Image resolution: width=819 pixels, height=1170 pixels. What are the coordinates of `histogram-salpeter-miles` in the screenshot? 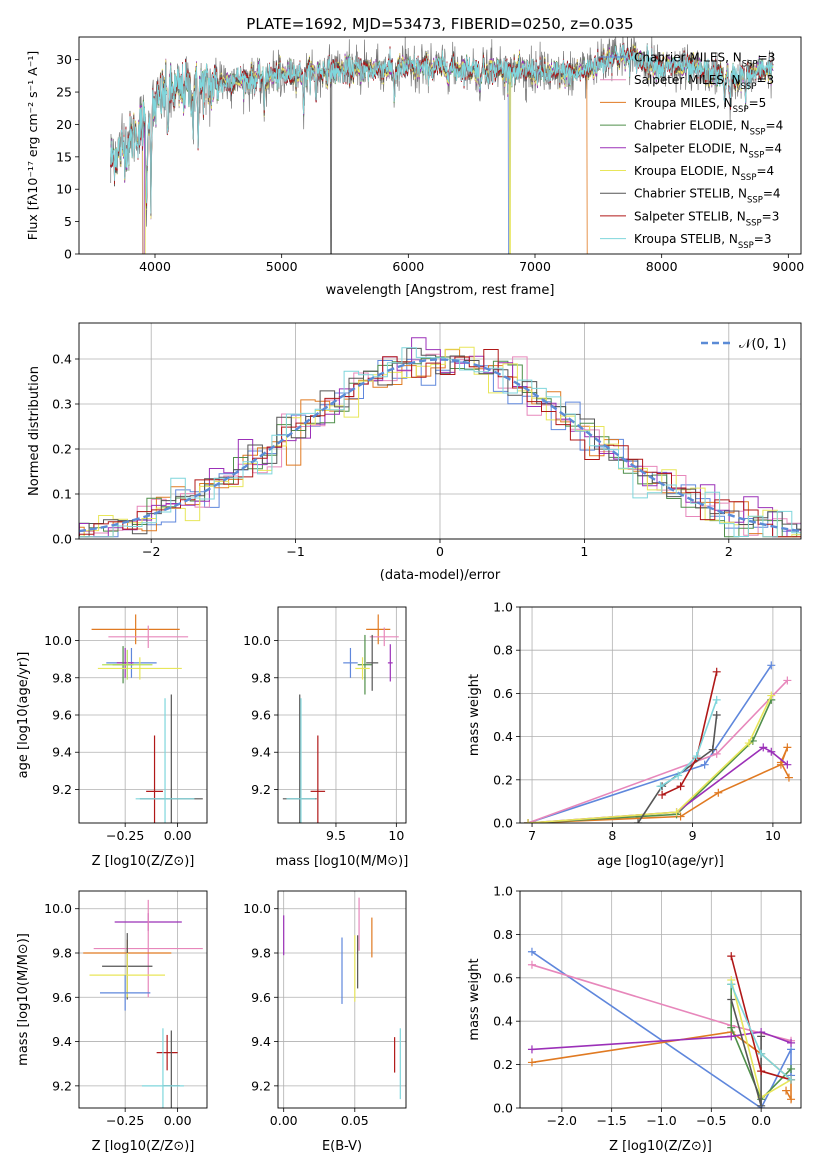 It's located at (440, 445).